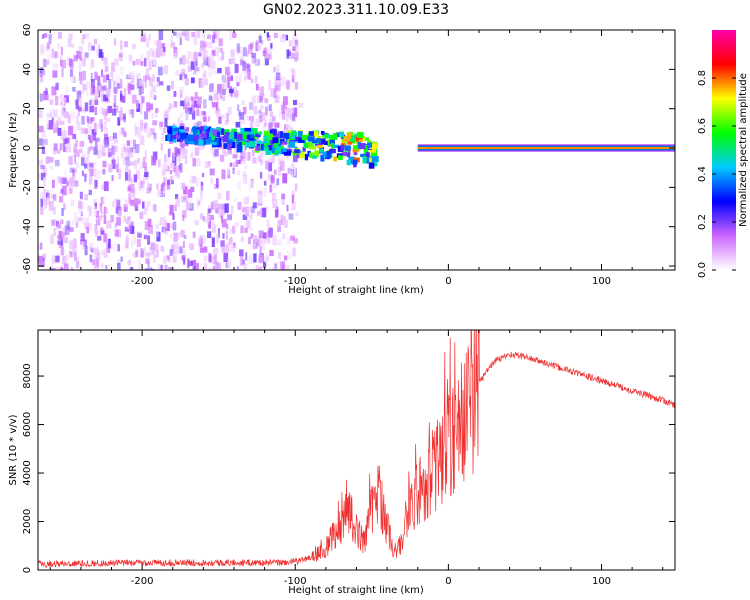 The image size is (750, 600). I want to click on y-tick-label: 0, so click(27, 570).